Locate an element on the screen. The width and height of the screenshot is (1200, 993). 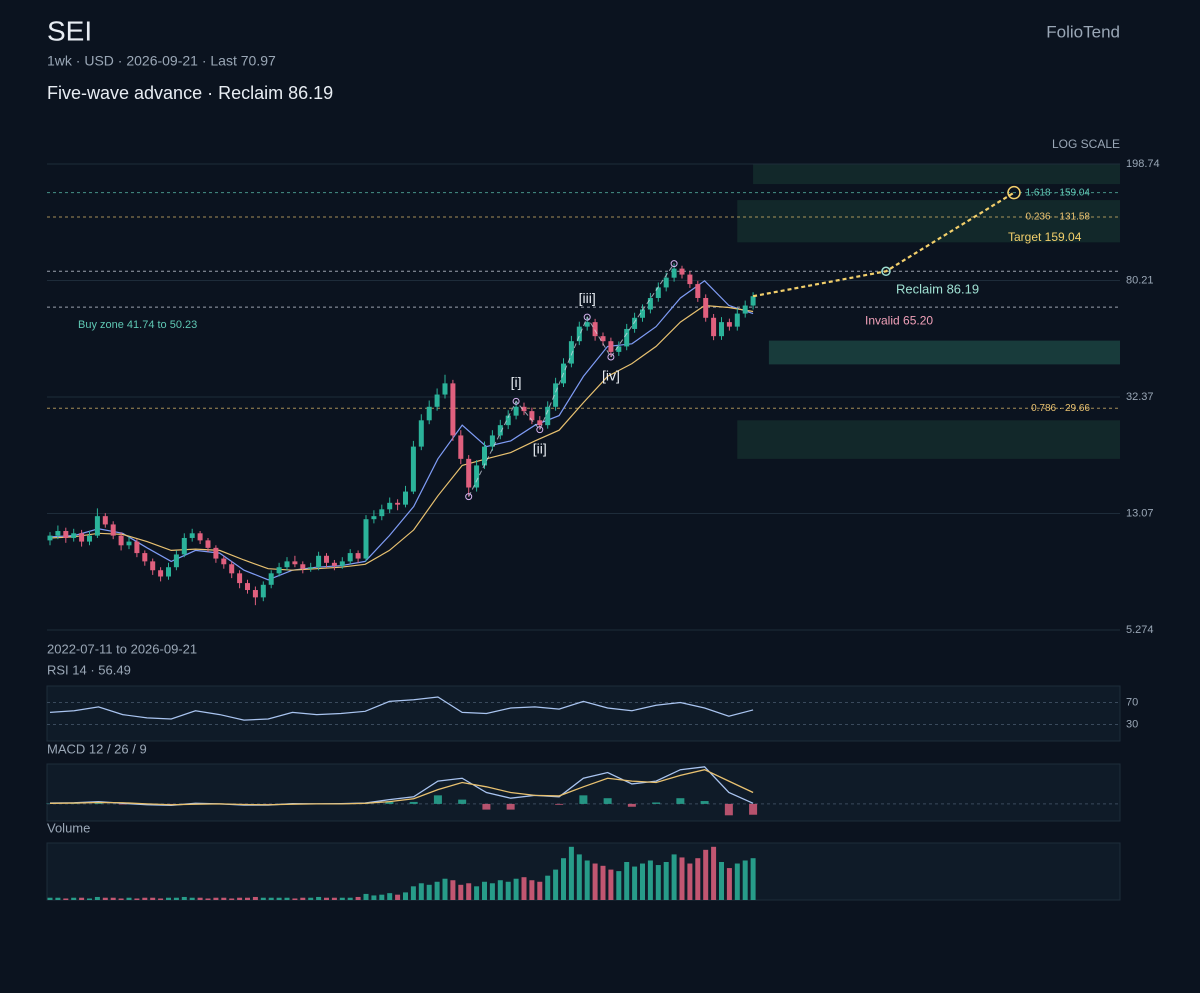
rsi-panel is located at coordinates (583, 713).